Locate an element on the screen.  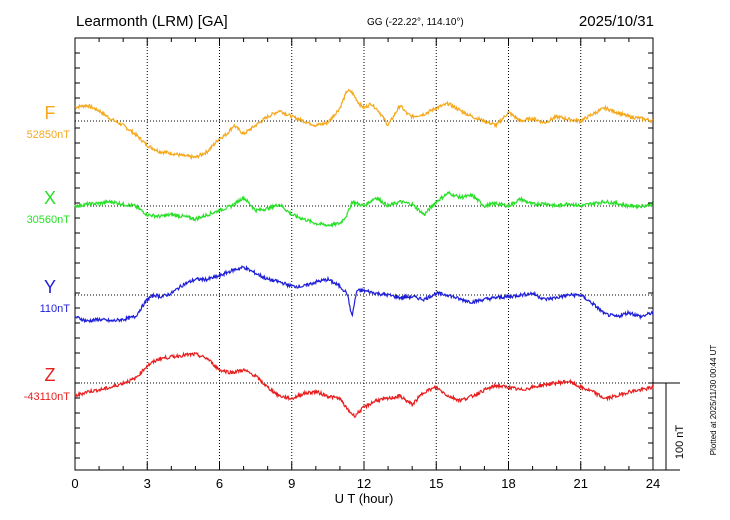
x-axis-label: U T (hour) is located at coordinates (364, 498).